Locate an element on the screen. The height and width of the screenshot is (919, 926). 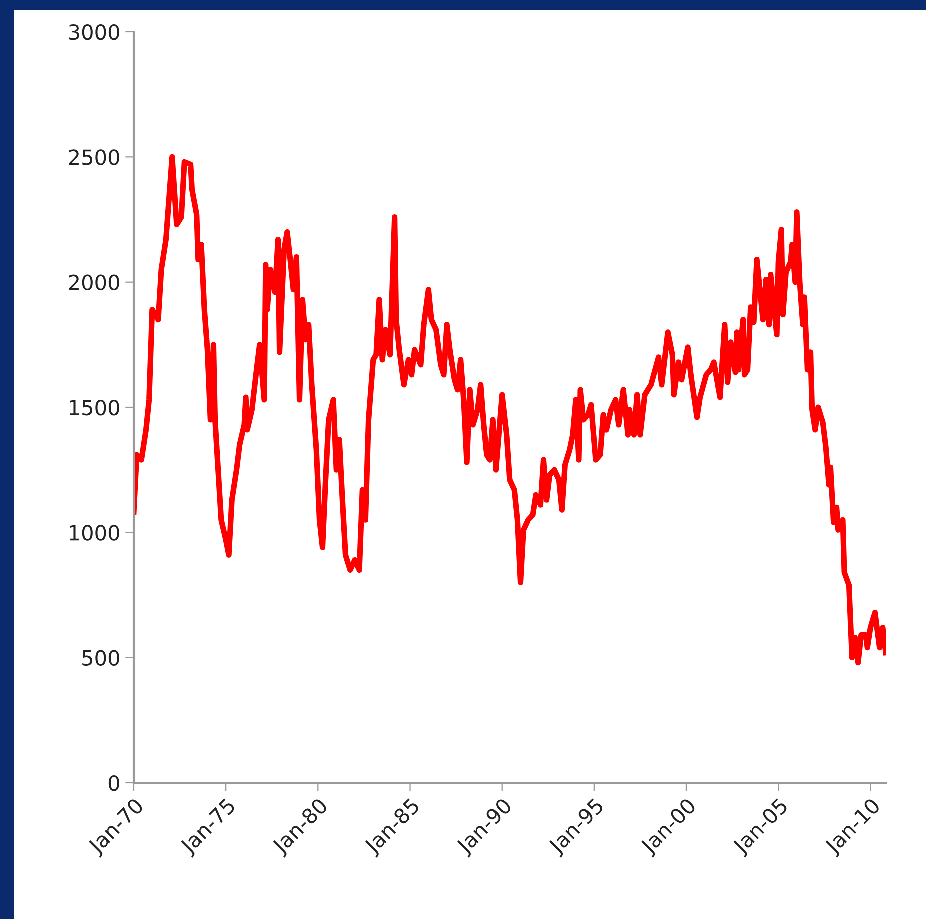
y-tick-label: 2500 is located at coordinates (94, 158).